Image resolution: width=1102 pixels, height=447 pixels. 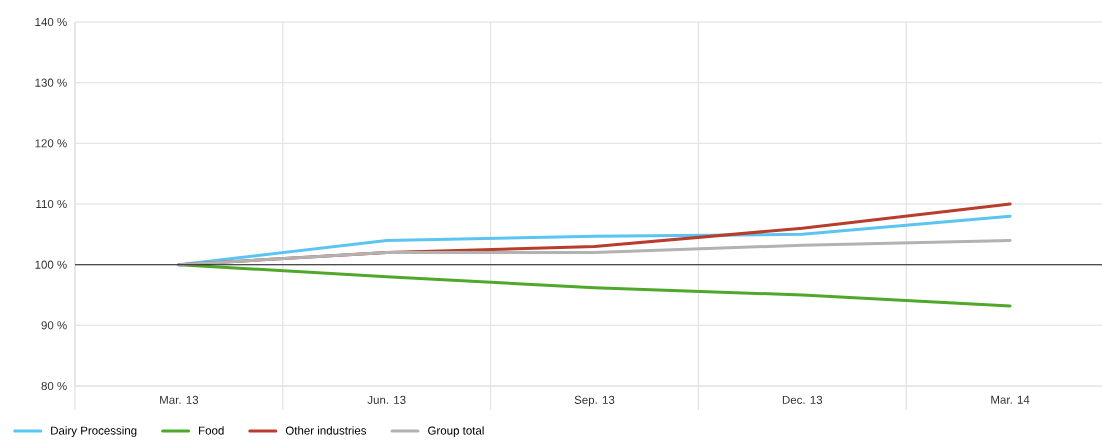 What do you see at coordinates (456, 431) in the screenshot?
I see `legend-label: Group total` at bounding box center [456, 431].